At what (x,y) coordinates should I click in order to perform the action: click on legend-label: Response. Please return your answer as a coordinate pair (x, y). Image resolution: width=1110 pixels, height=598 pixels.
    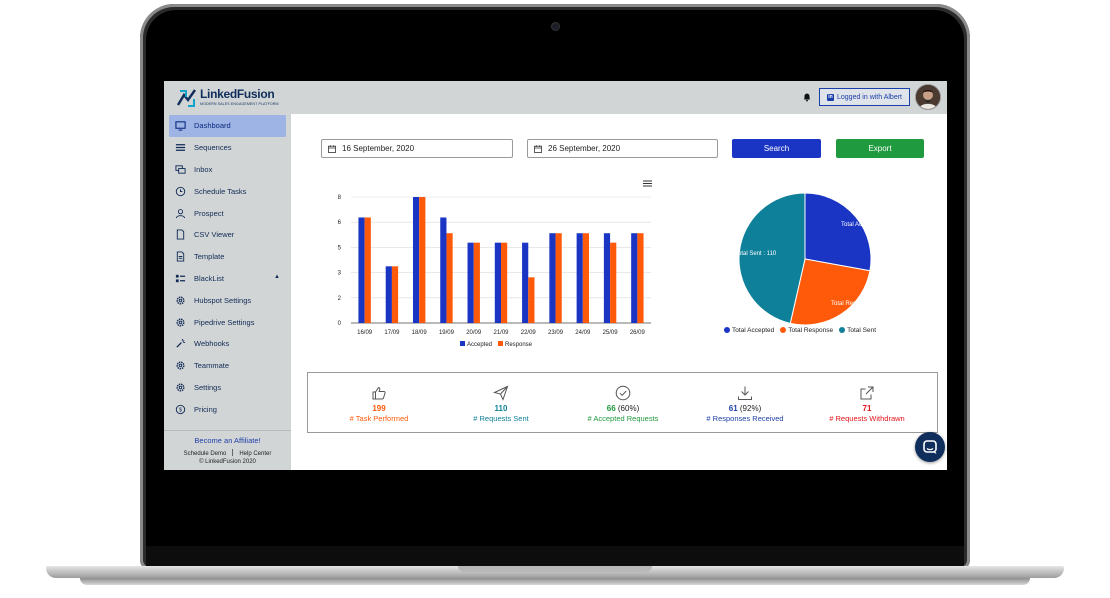
    Looking at the image, I should click on (519, 345).